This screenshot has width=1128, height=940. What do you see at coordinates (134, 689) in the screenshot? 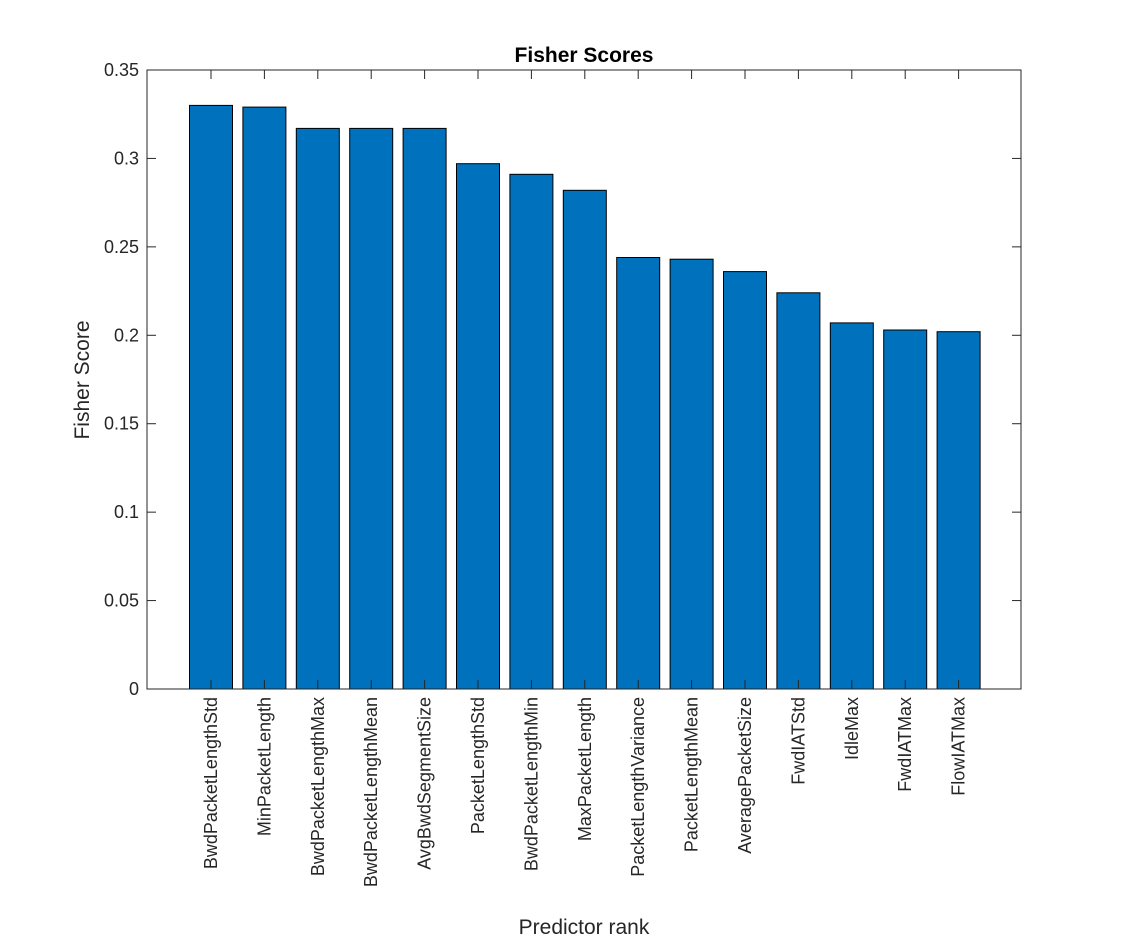
I see `y-tick-label: 0` at bounding box center [134, 689].